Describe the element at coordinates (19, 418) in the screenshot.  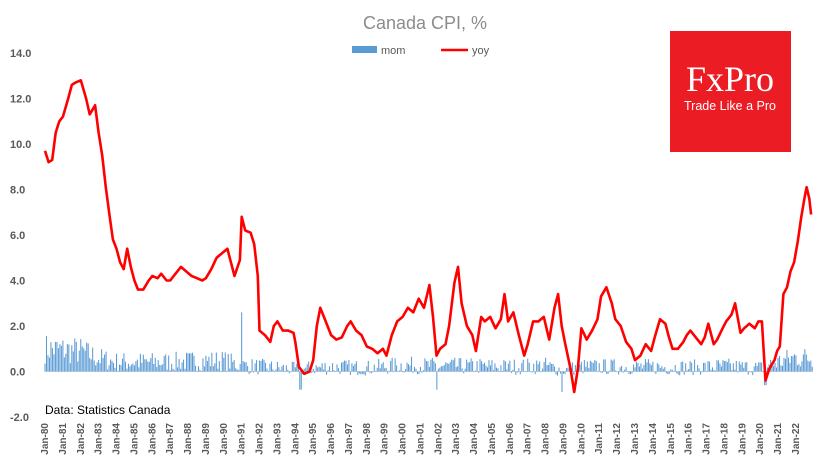
I see `y-tick-label: -2.0` at that location.